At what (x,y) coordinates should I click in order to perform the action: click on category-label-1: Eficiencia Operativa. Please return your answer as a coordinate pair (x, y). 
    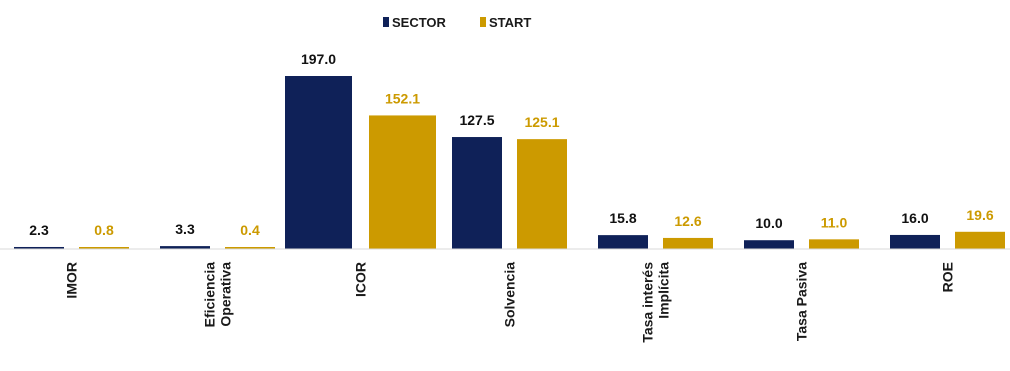
    Looking at the image, I should click on (218, 295).